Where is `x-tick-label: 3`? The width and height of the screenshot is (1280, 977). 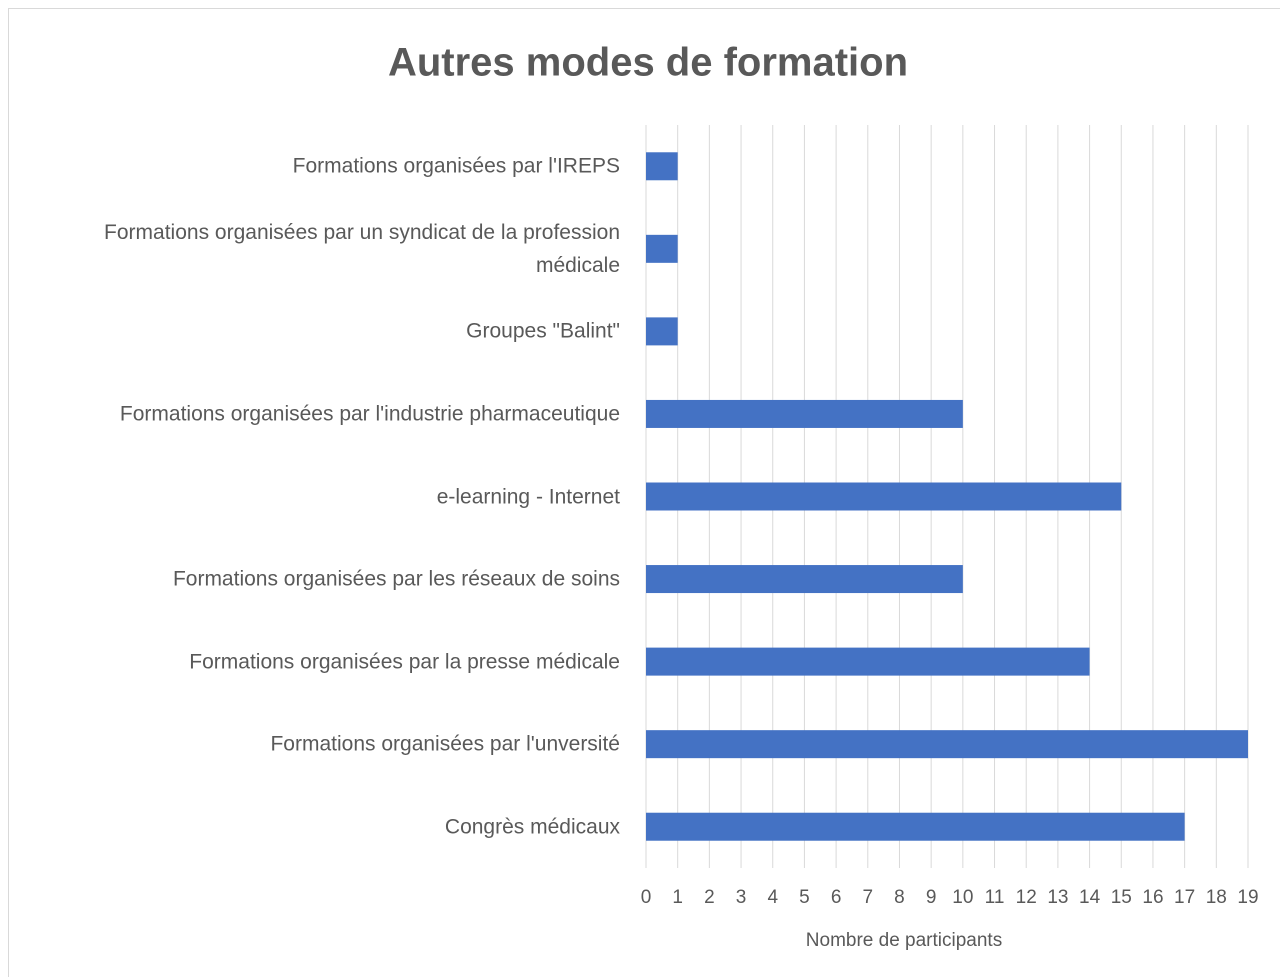
x-tick-label: 3 is located at coordinates (741, 897).